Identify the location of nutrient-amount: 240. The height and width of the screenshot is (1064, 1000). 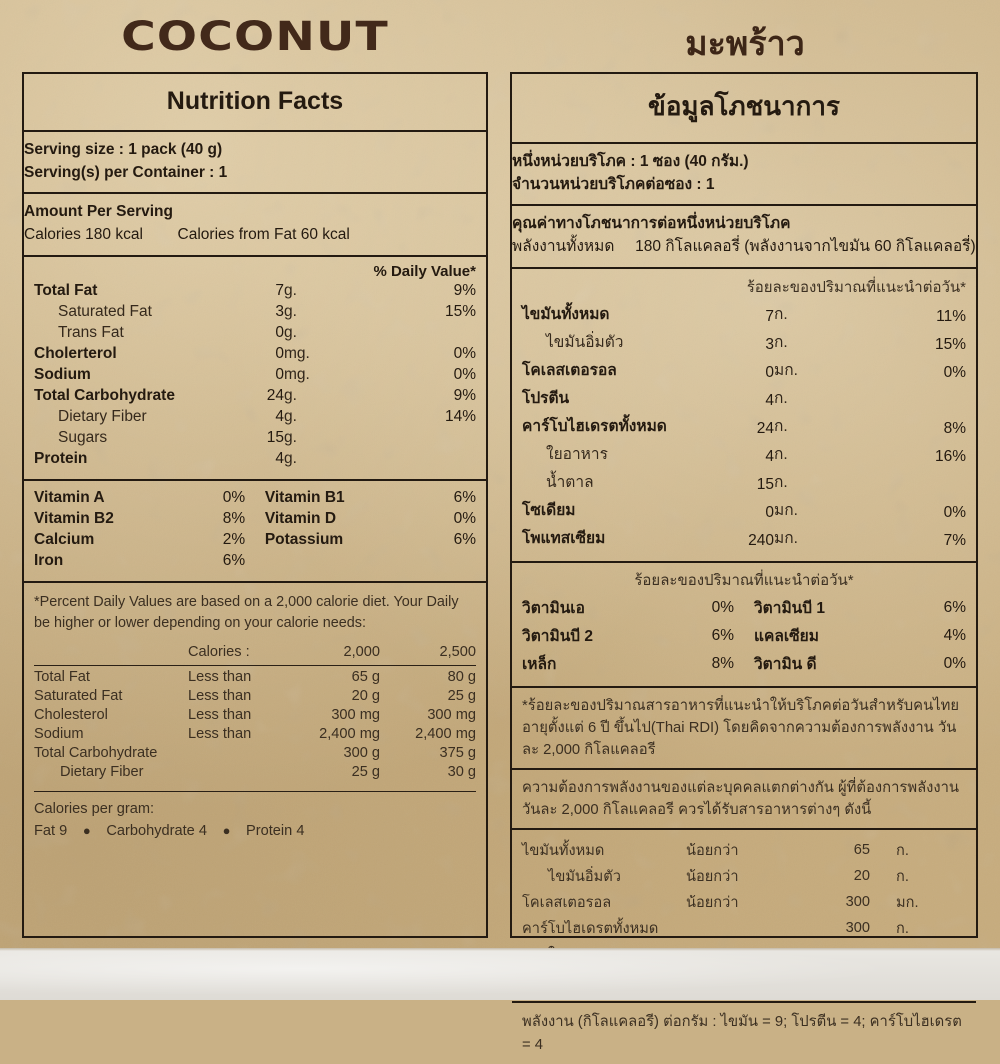
(761, 540).